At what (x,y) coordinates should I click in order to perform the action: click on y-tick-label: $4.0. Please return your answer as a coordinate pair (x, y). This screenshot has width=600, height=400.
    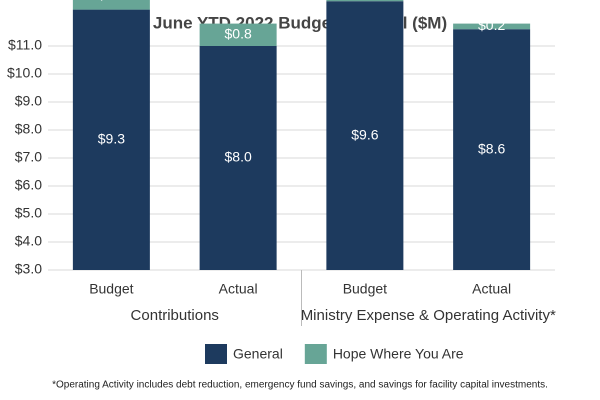
    Looking at the image, I should click on (28, 241).